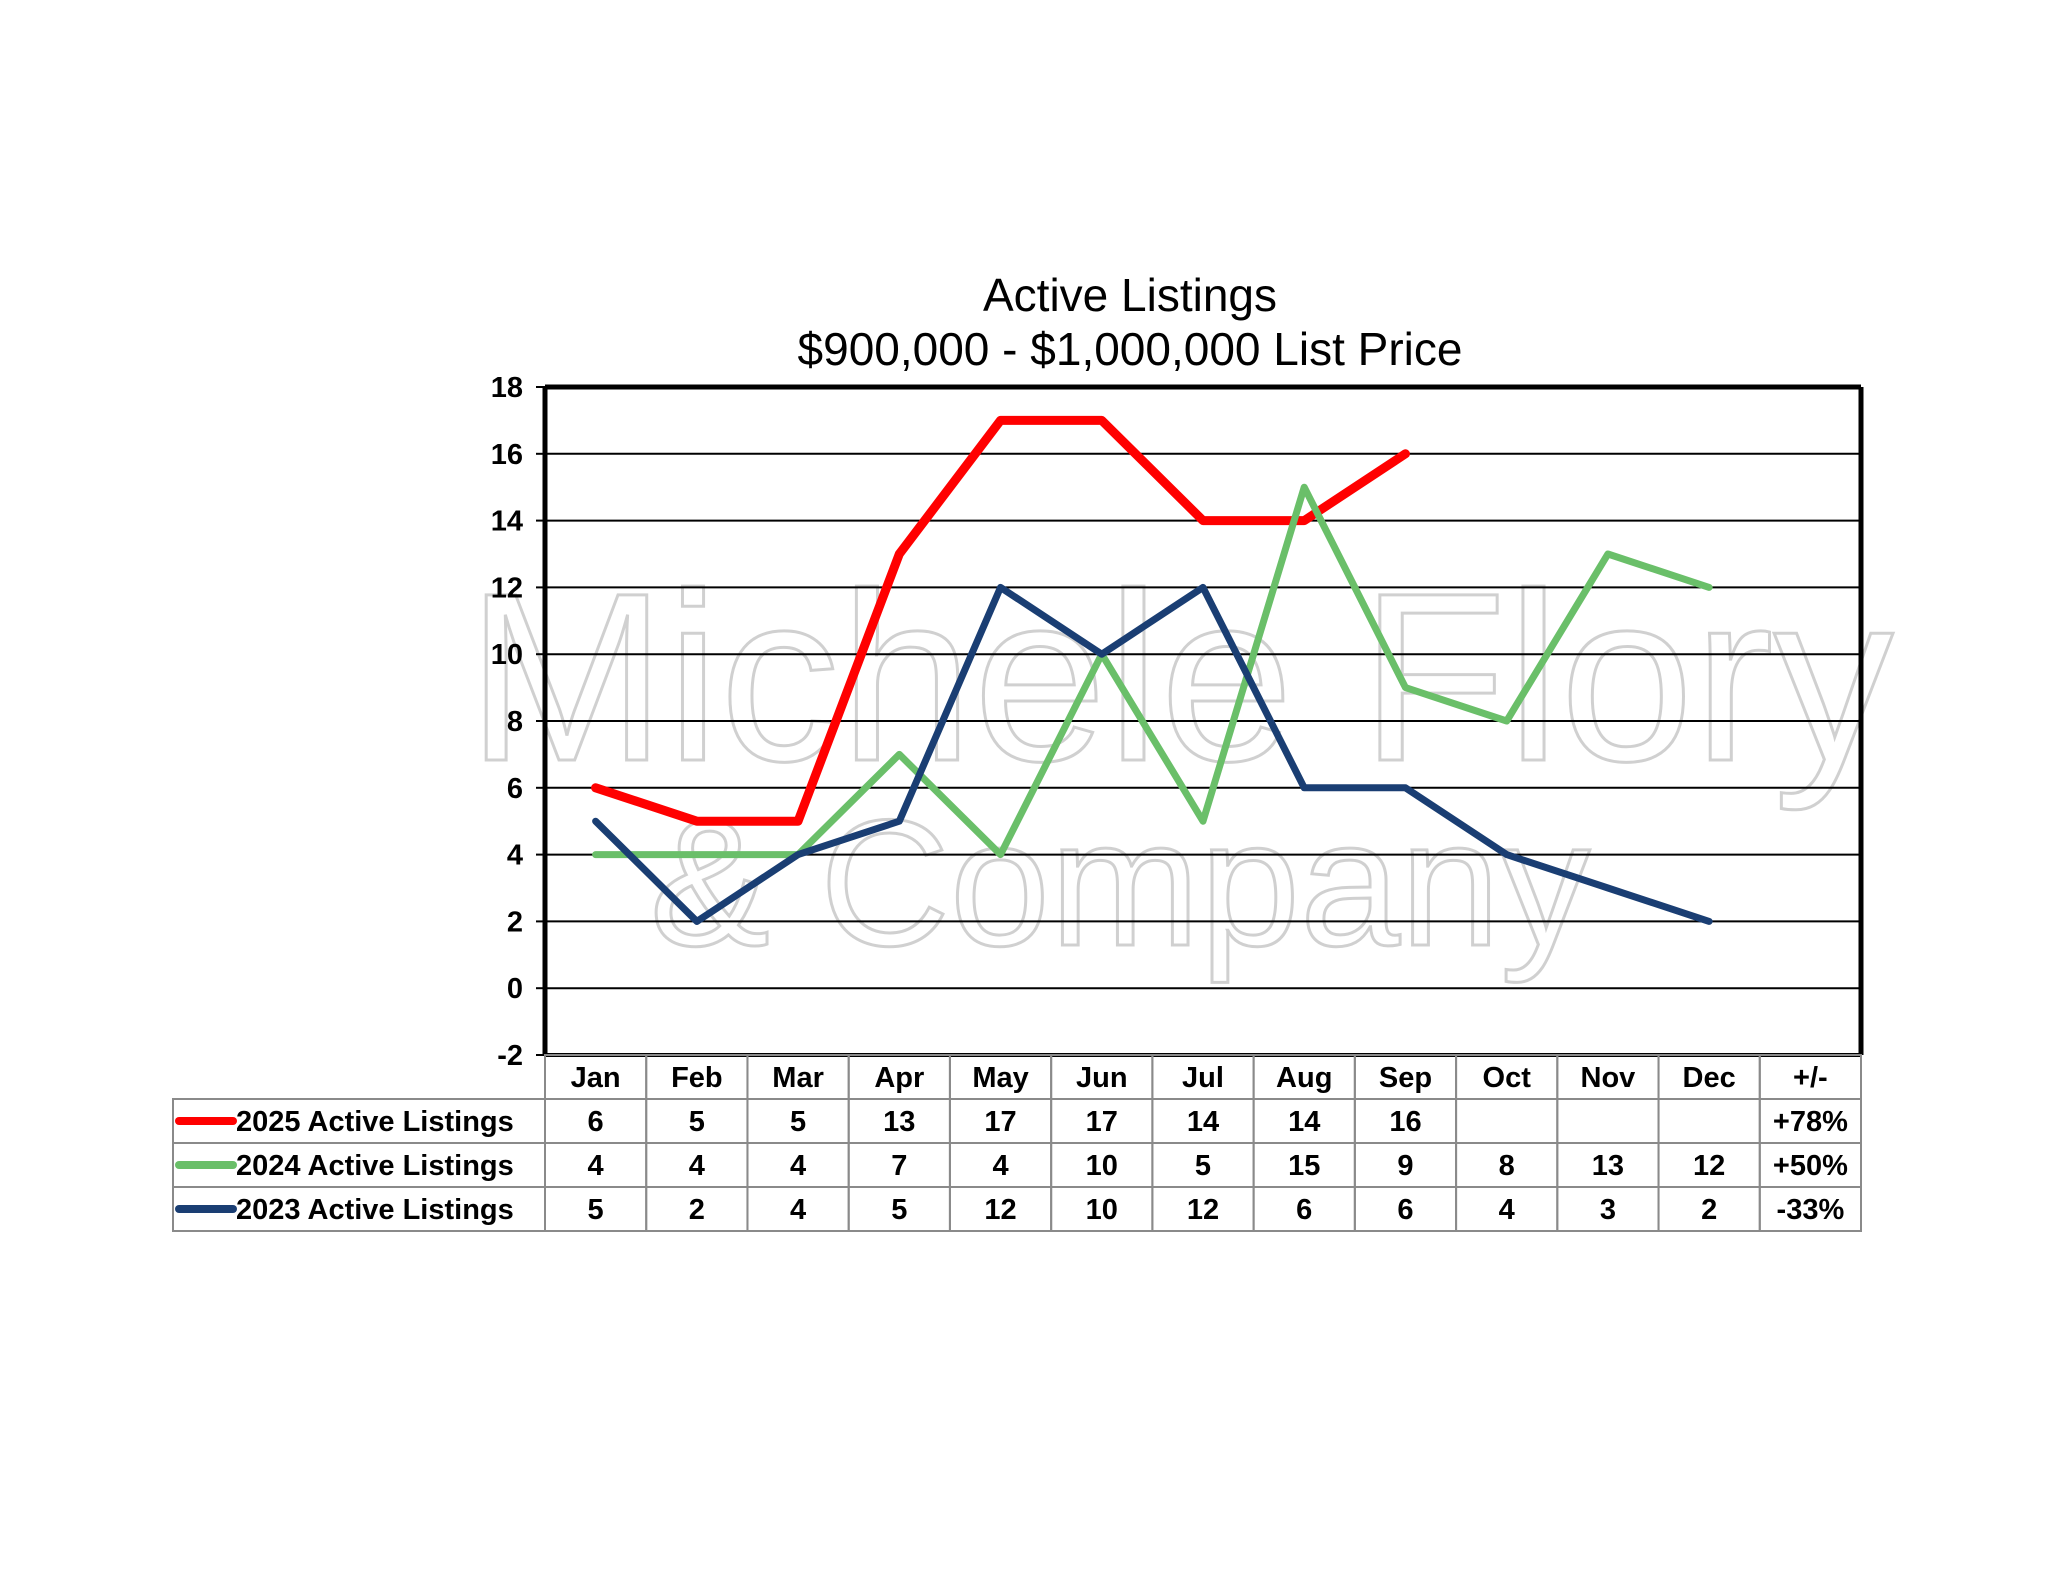 This screenshot has height=1583, width=2048. I want to click on change-value: -33%, so click(1811, 1210).